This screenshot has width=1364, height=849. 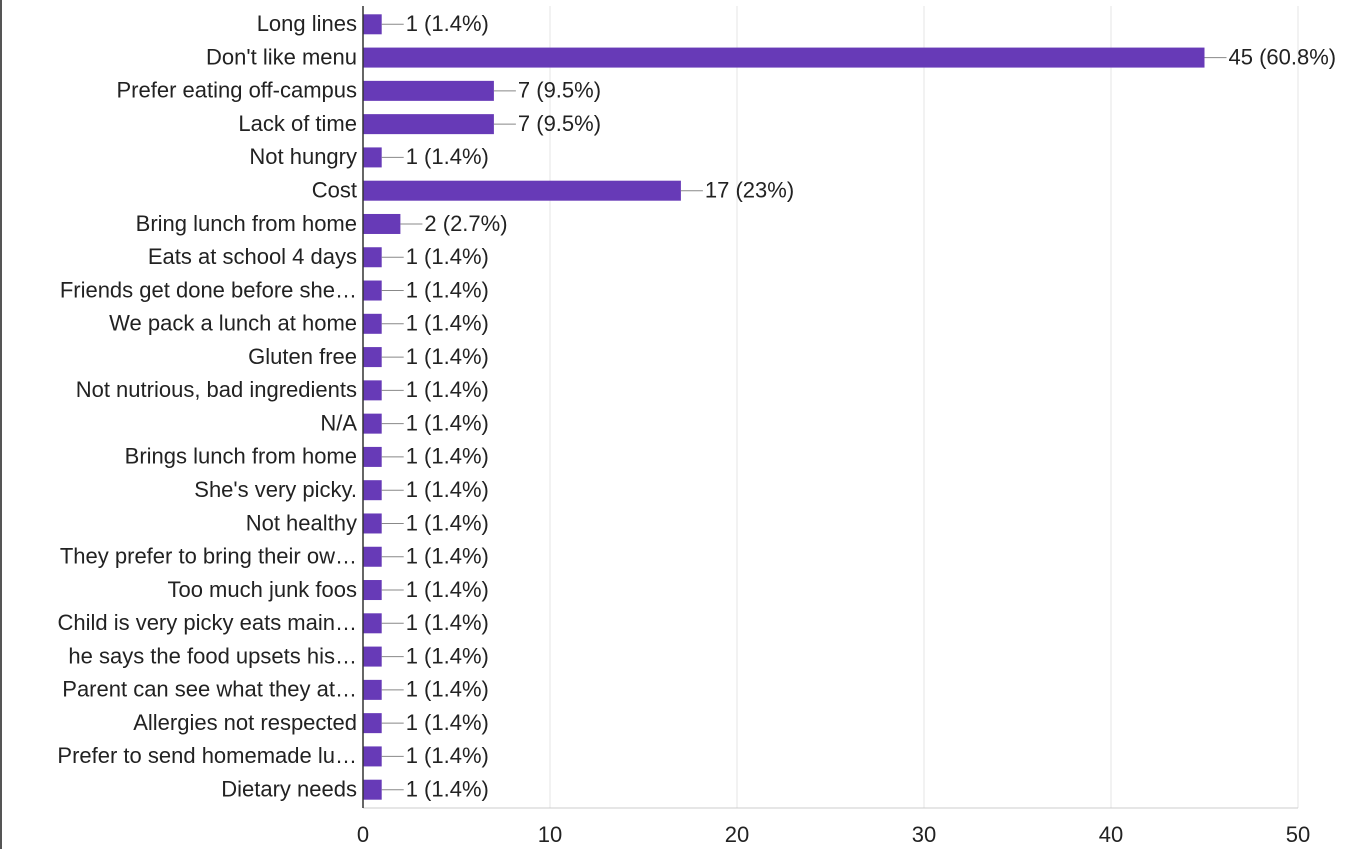 What do you see at coordinates (245, 722) in the screenshot?
I see `y-tick-label: Allergies not respected` at bounding box center [245, 722].